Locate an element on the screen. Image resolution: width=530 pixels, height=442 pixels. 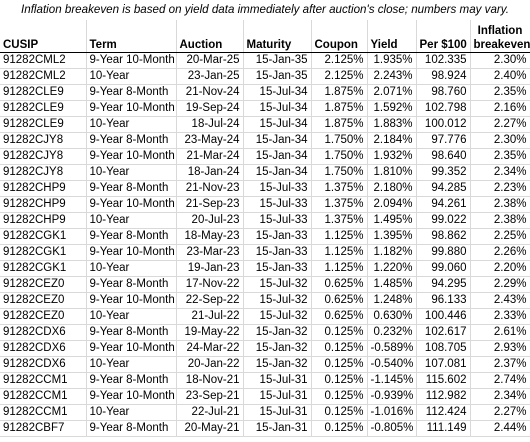
table-cell: 91282CHP9 is located at coordinates (43, 204).